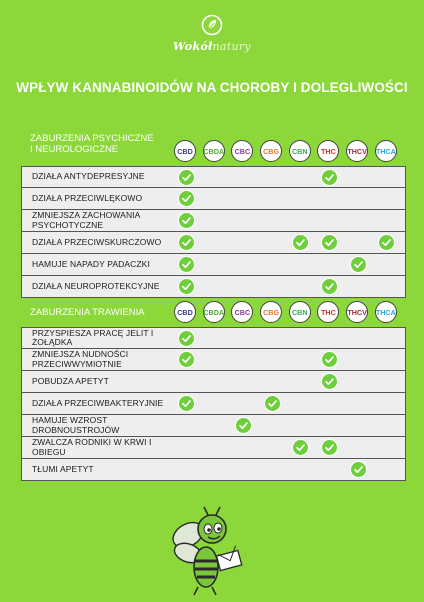 The height and width of the screenshot is (602, 424). I want to click on row-label: DZIAŁA PRZECIWBAKTERYJNIE, so click(98, 402).